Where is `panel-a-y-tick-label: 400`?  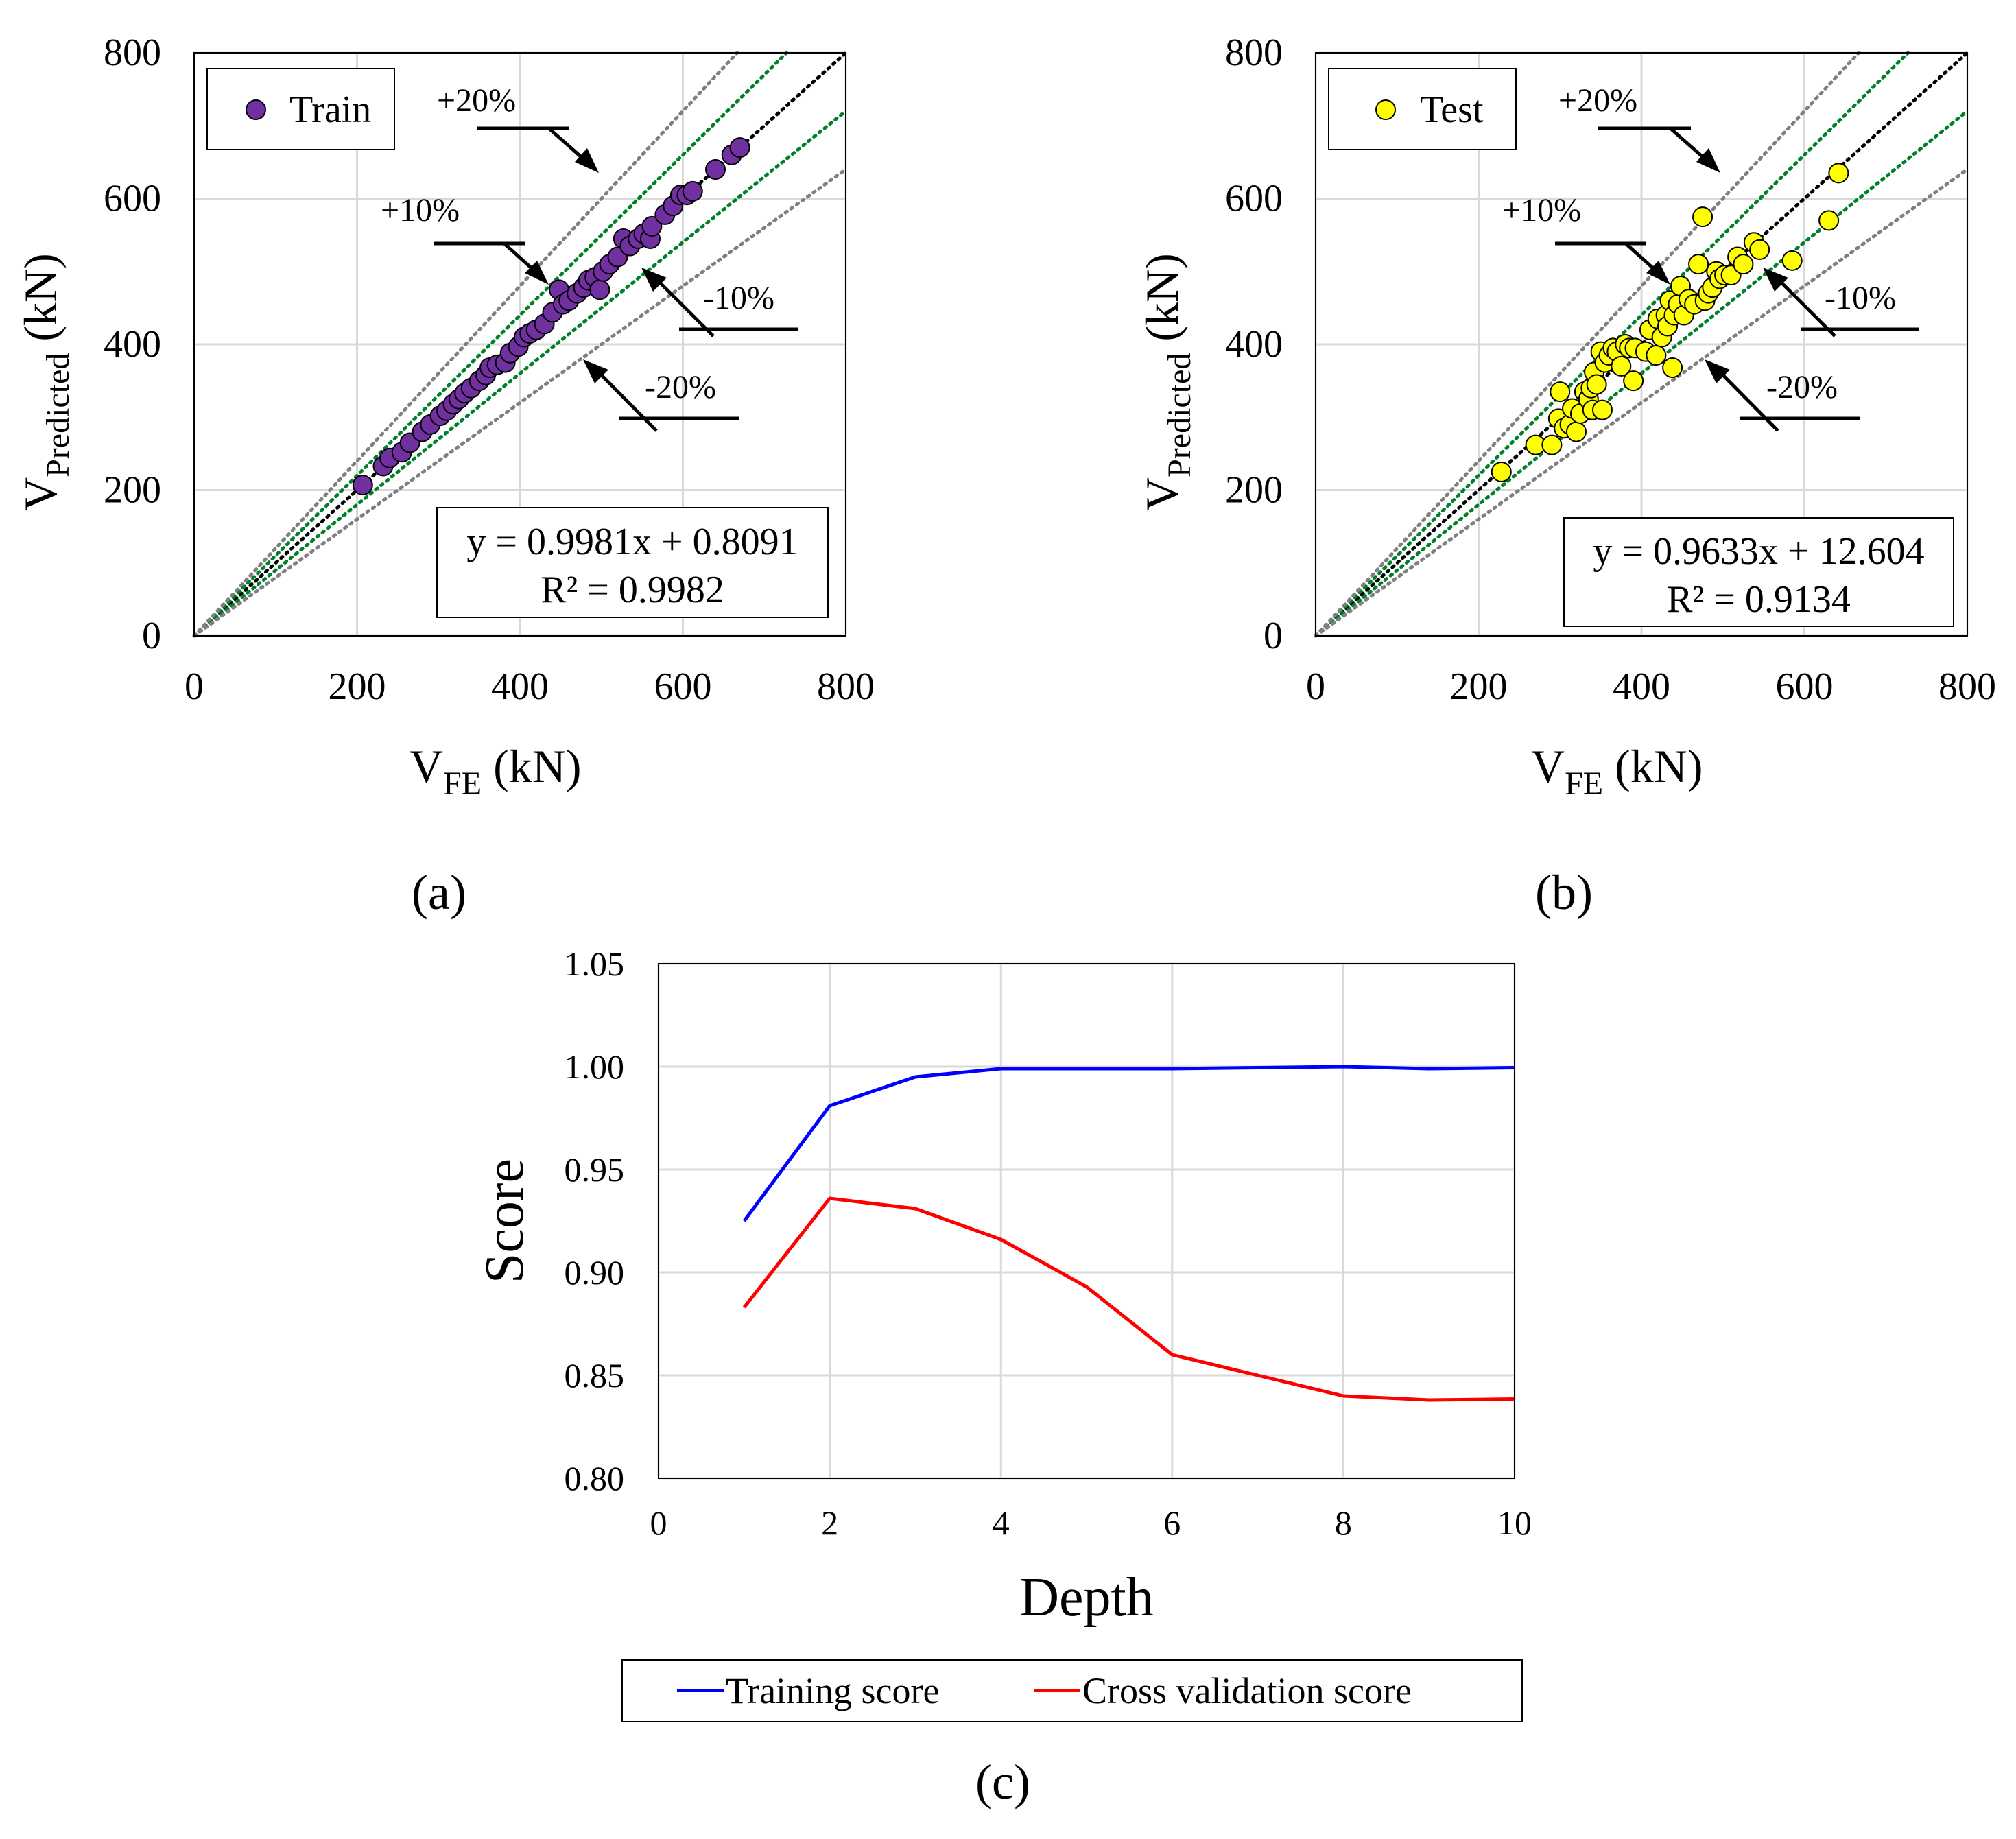 panel-a-y-tick-label: 400 is located at coordinates (132, 344).